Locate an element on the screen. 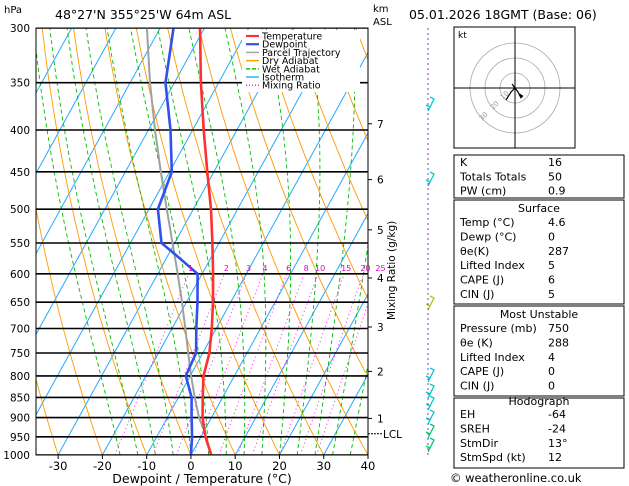 This screenshot has height=486, width=629. pressure-tick-label: 650 is located at coordinates (20, 303).